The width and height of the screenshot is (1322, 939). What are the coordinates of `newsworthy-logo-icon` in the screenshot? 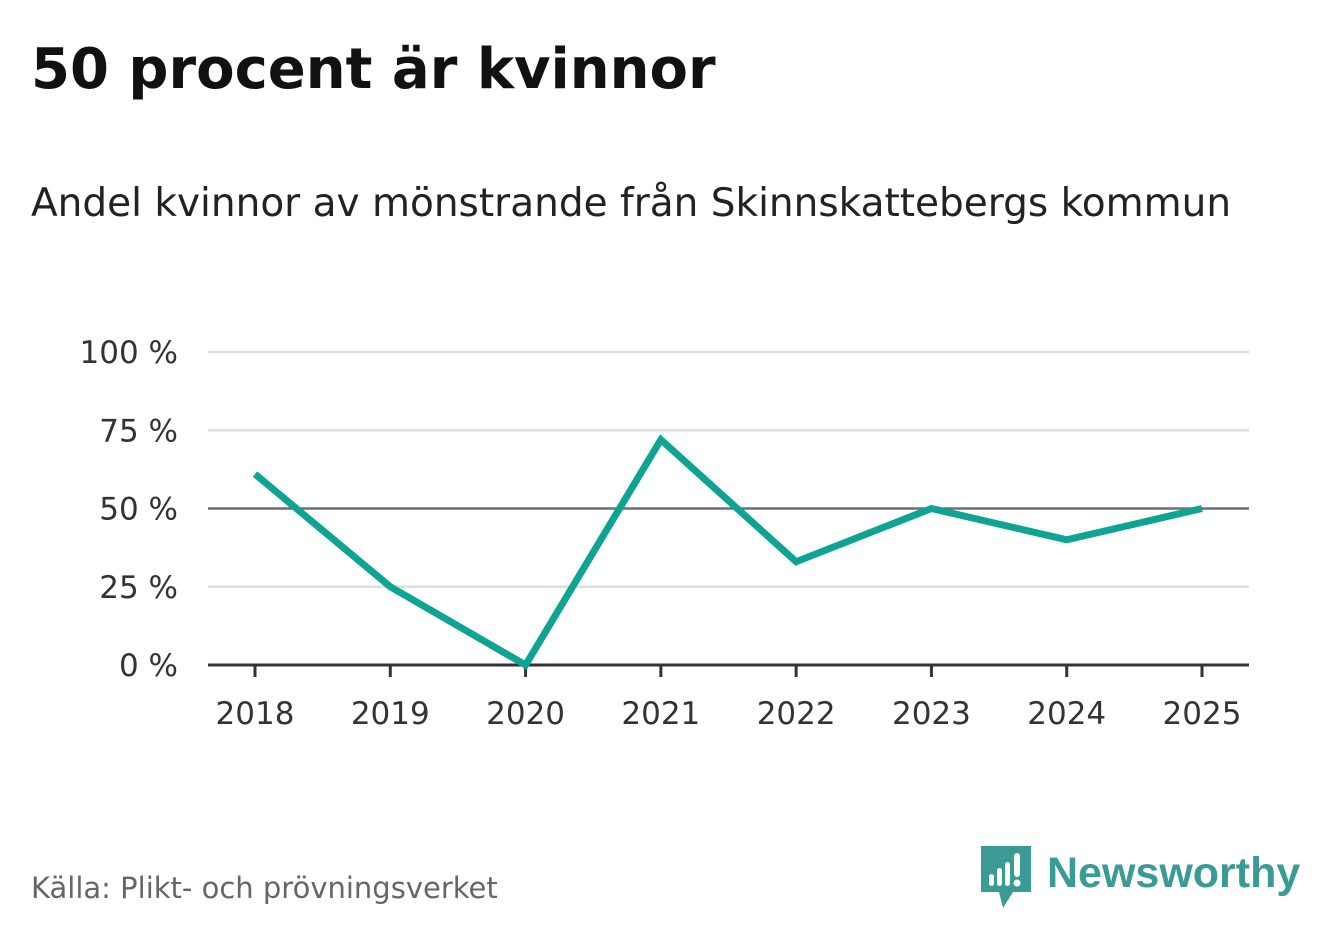 It's located at (1006, 877).